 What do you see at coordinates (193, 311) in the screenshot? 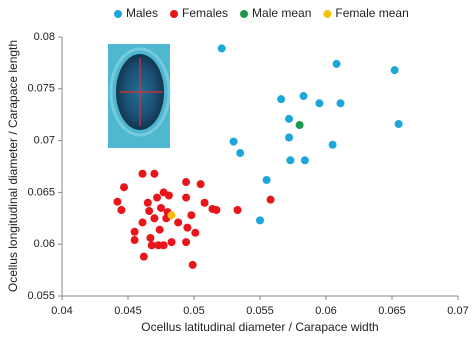
I see `x-tick-label: 0.05` at bounding box center [193, 311].